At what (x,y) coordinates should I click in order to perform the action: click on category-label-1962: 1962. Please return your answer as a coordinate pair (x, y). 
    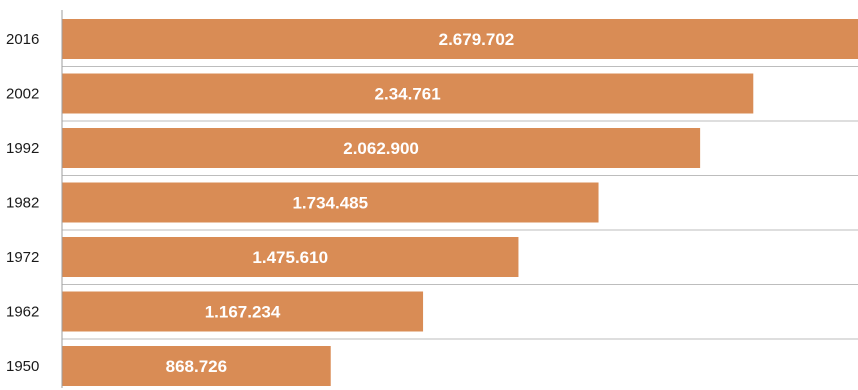
    Looking at the image, I should click on (22, 312).